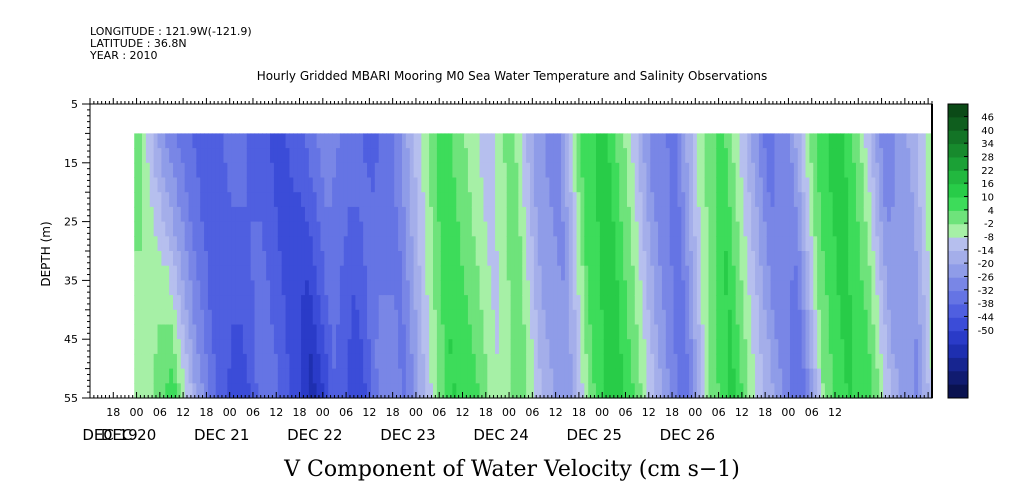 The image size is (1009, 504). Describe the element at coordinates (958, 231) in the screenshot. I see `colorbar-swatch` at that location.